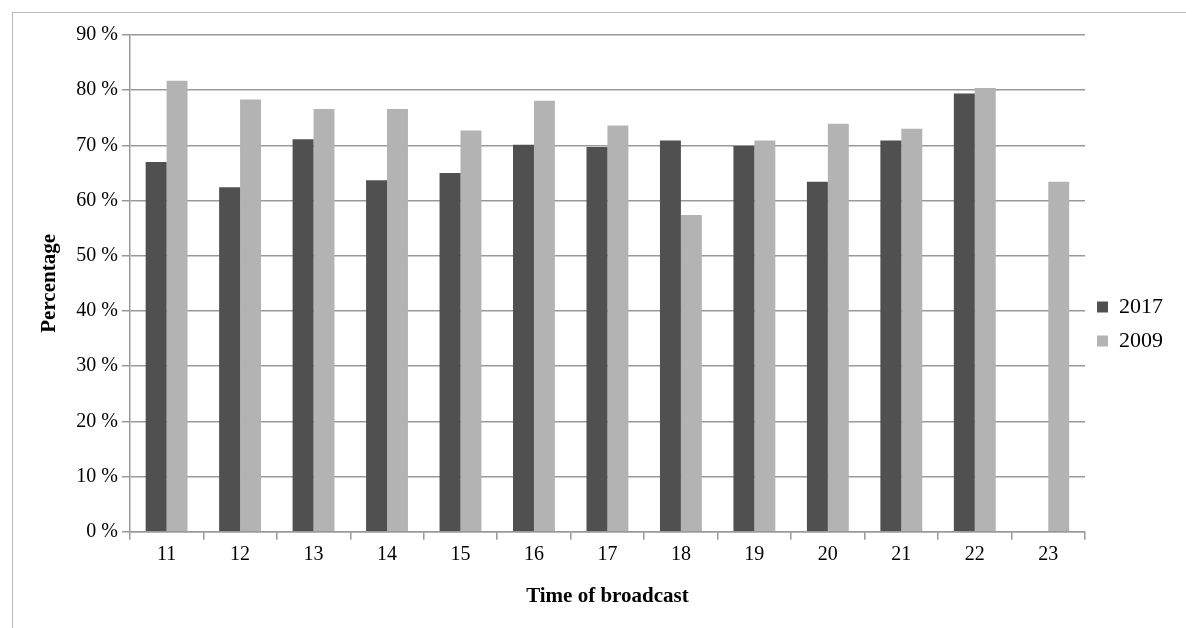 The image size is (1186, 628). Describe the element at coordinates (680, 553) in the screenshot. I see `x-tick-label: 18` at that location.